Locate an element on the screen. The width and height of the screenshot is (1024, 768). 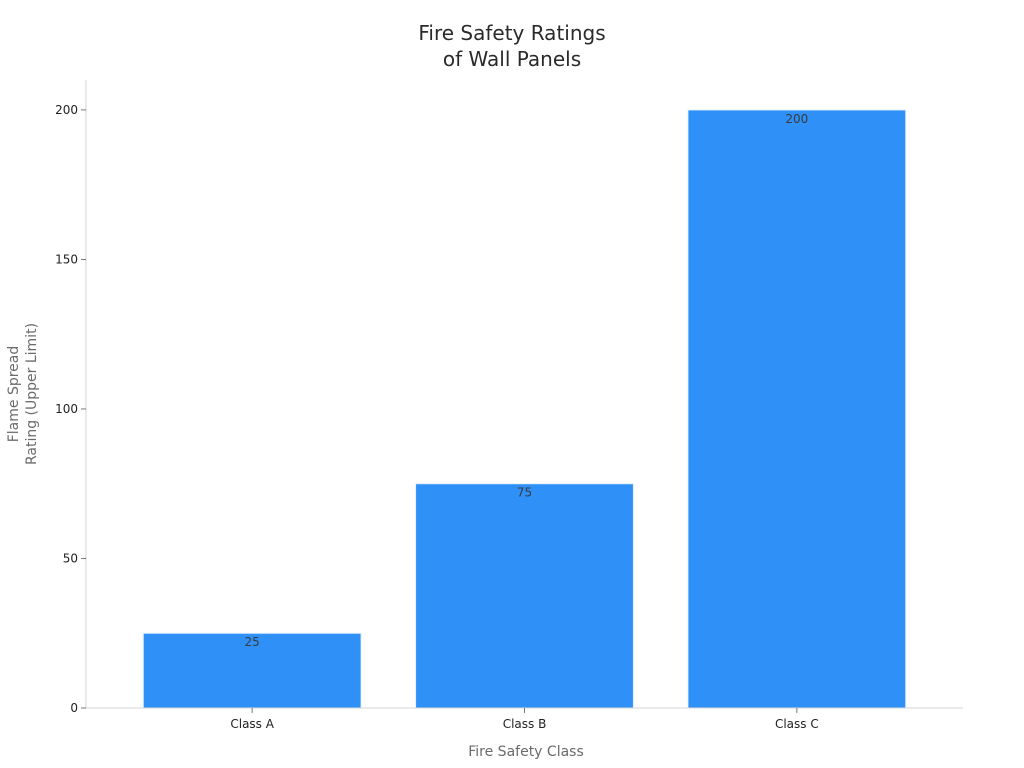
y-tick-label: 0 is located at coordinates (74, 708).